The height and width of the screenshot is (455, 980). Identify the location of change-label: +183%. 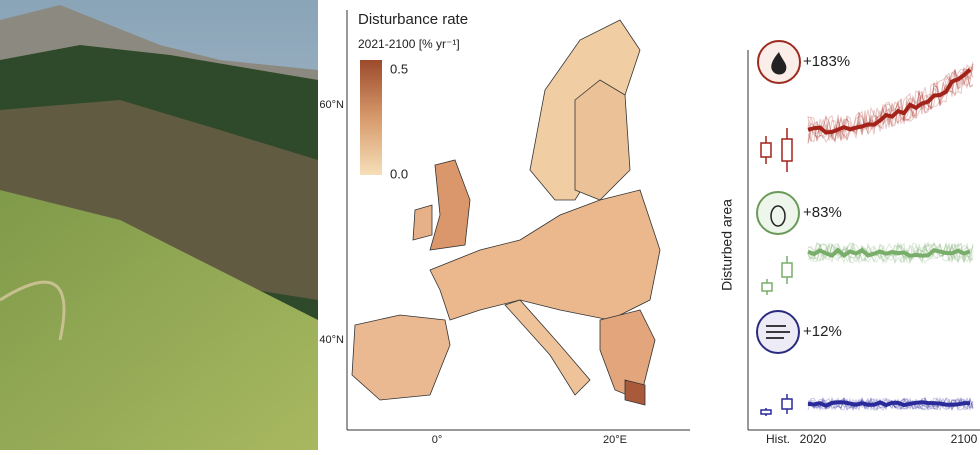
(826, 61).